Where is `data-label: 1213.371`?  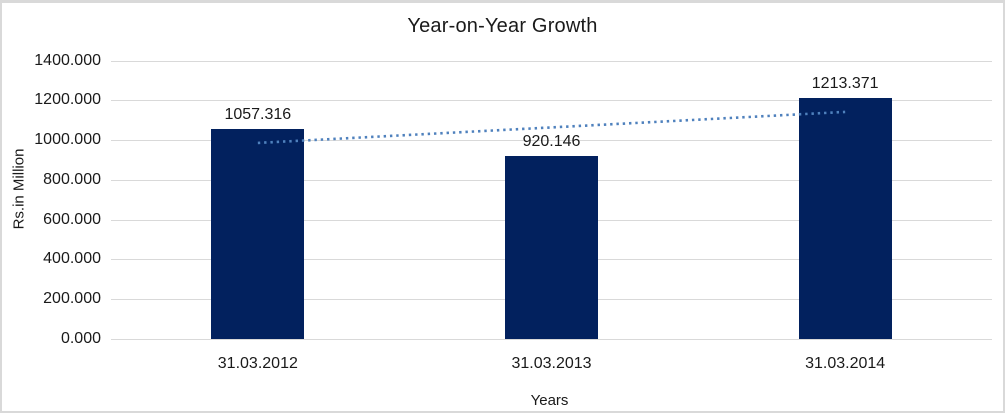 data-label: 1213.371 is located at coordinates (845, 83).